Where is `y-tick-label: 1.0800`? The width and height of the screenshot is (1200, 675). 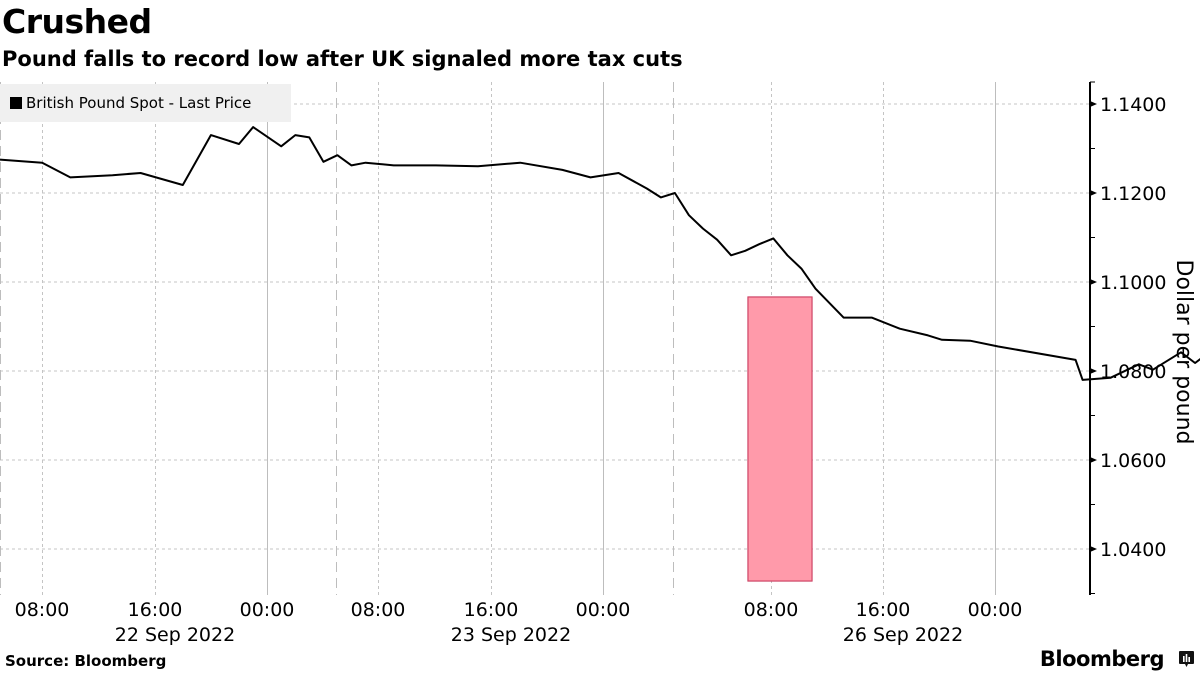 y-tick-label: 1.0800 is located at coordinates (1133, 372).